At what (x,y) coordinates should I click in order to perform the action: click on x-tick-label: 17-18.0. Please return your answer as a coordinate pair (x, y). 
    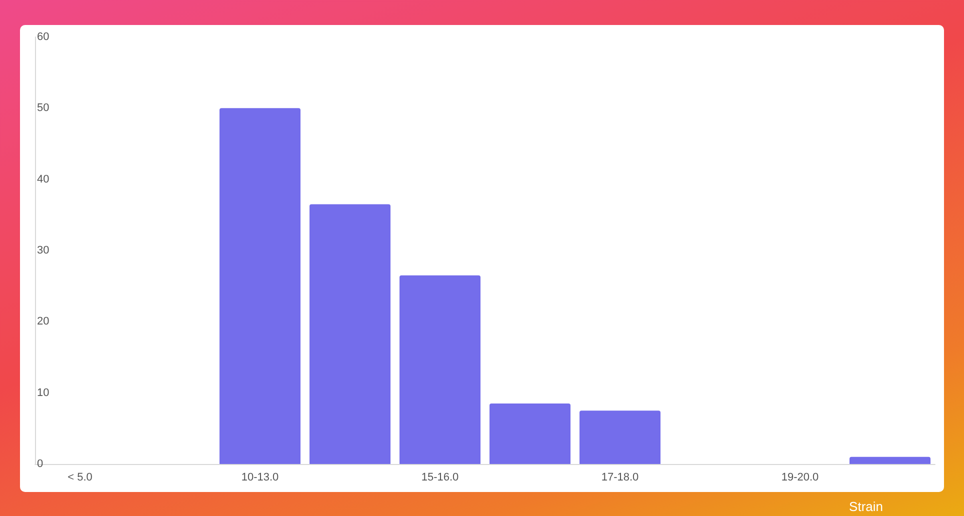
    Looking at the image, I should click on (620, 478).